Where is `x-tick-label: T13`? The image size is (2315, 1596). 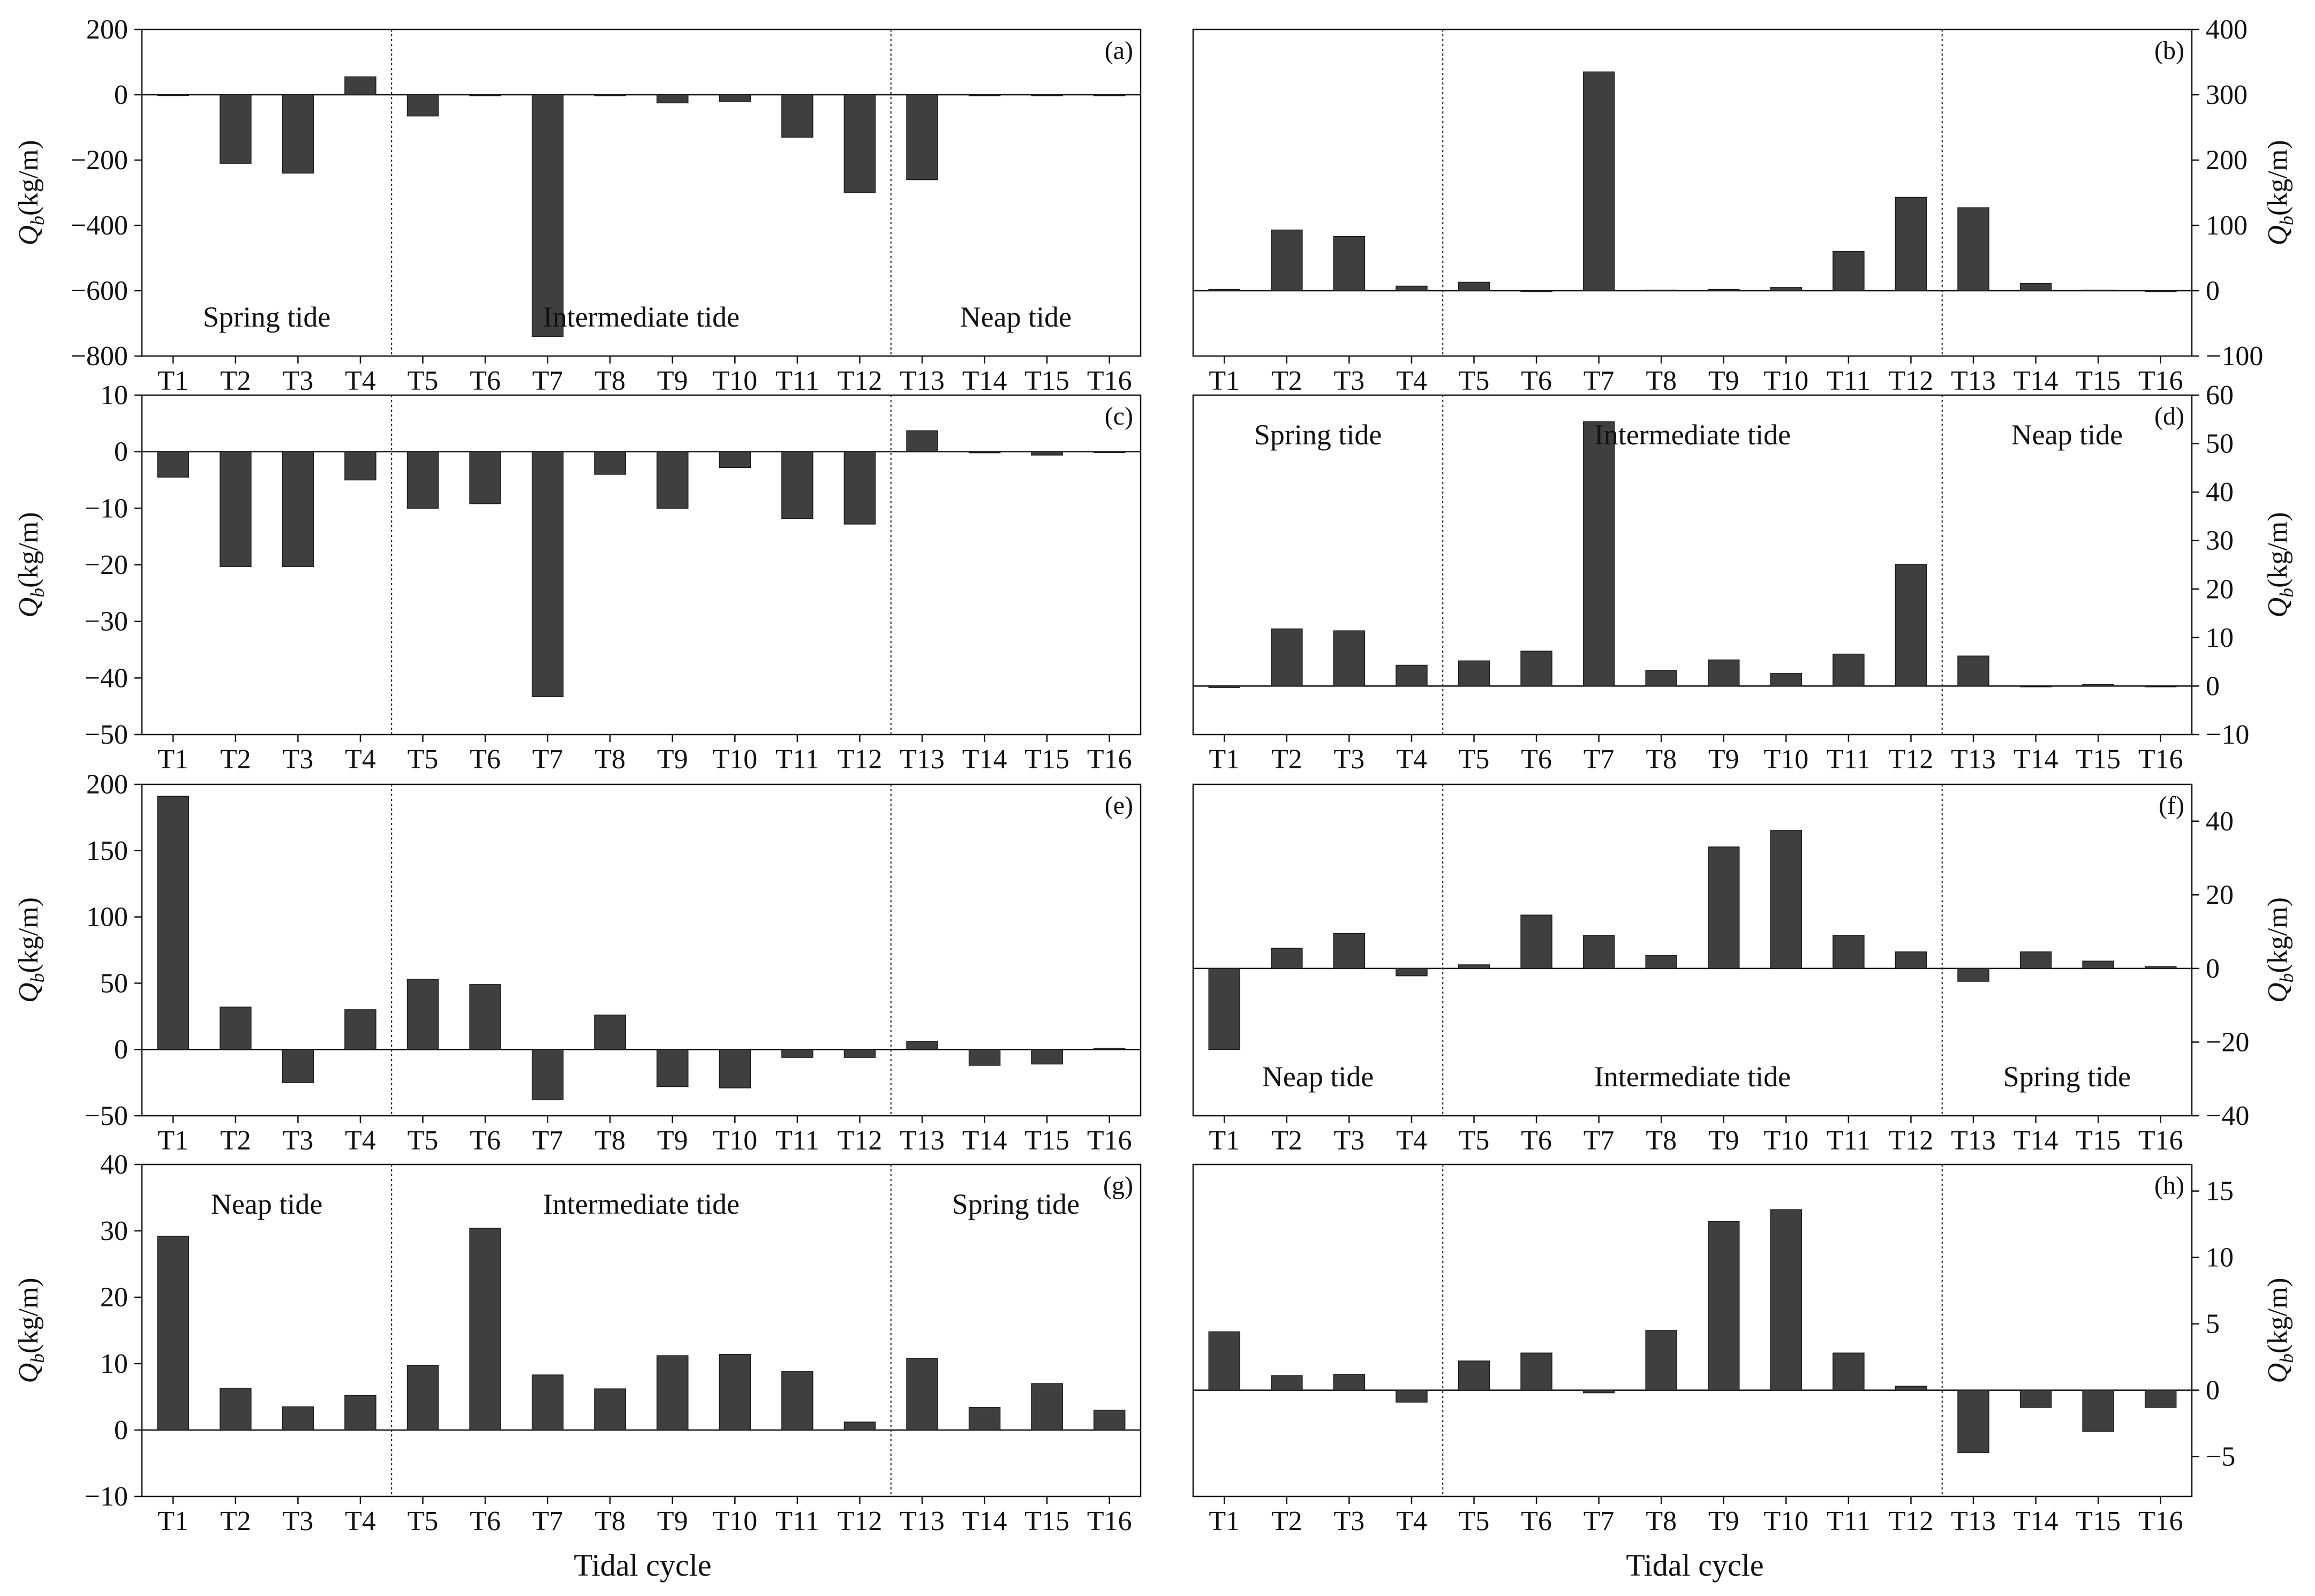 x-tick-label: T13 is located at coordinates (922, 1140).